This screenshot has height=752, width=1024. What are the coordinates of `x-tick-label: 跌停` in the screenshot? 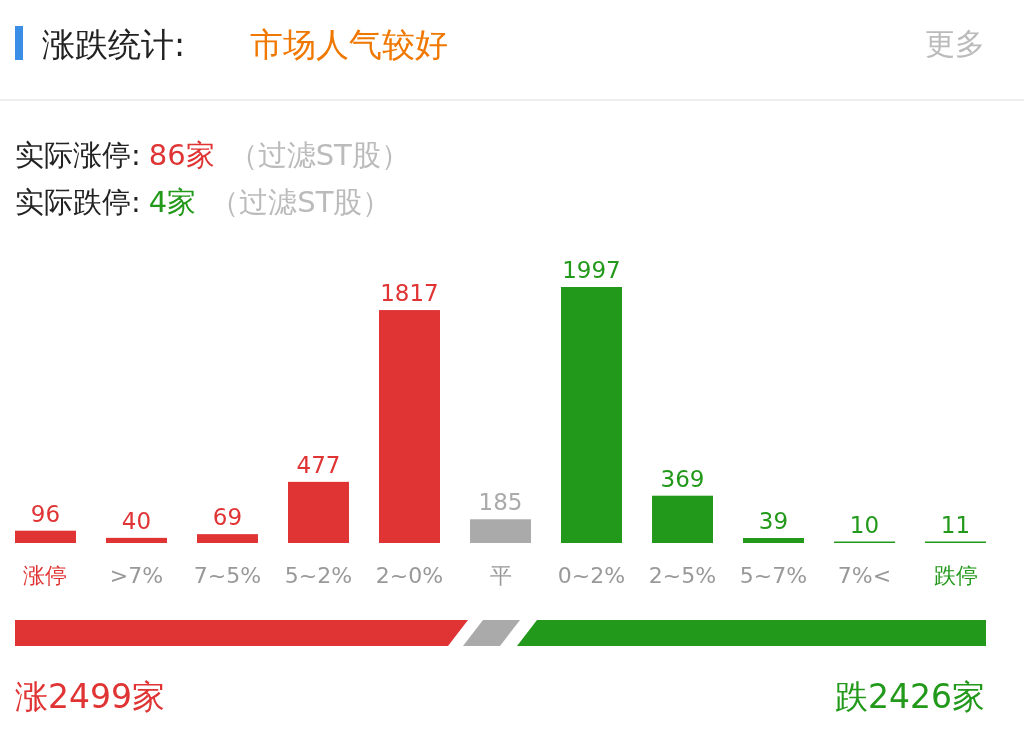 It's located at (955, 575).